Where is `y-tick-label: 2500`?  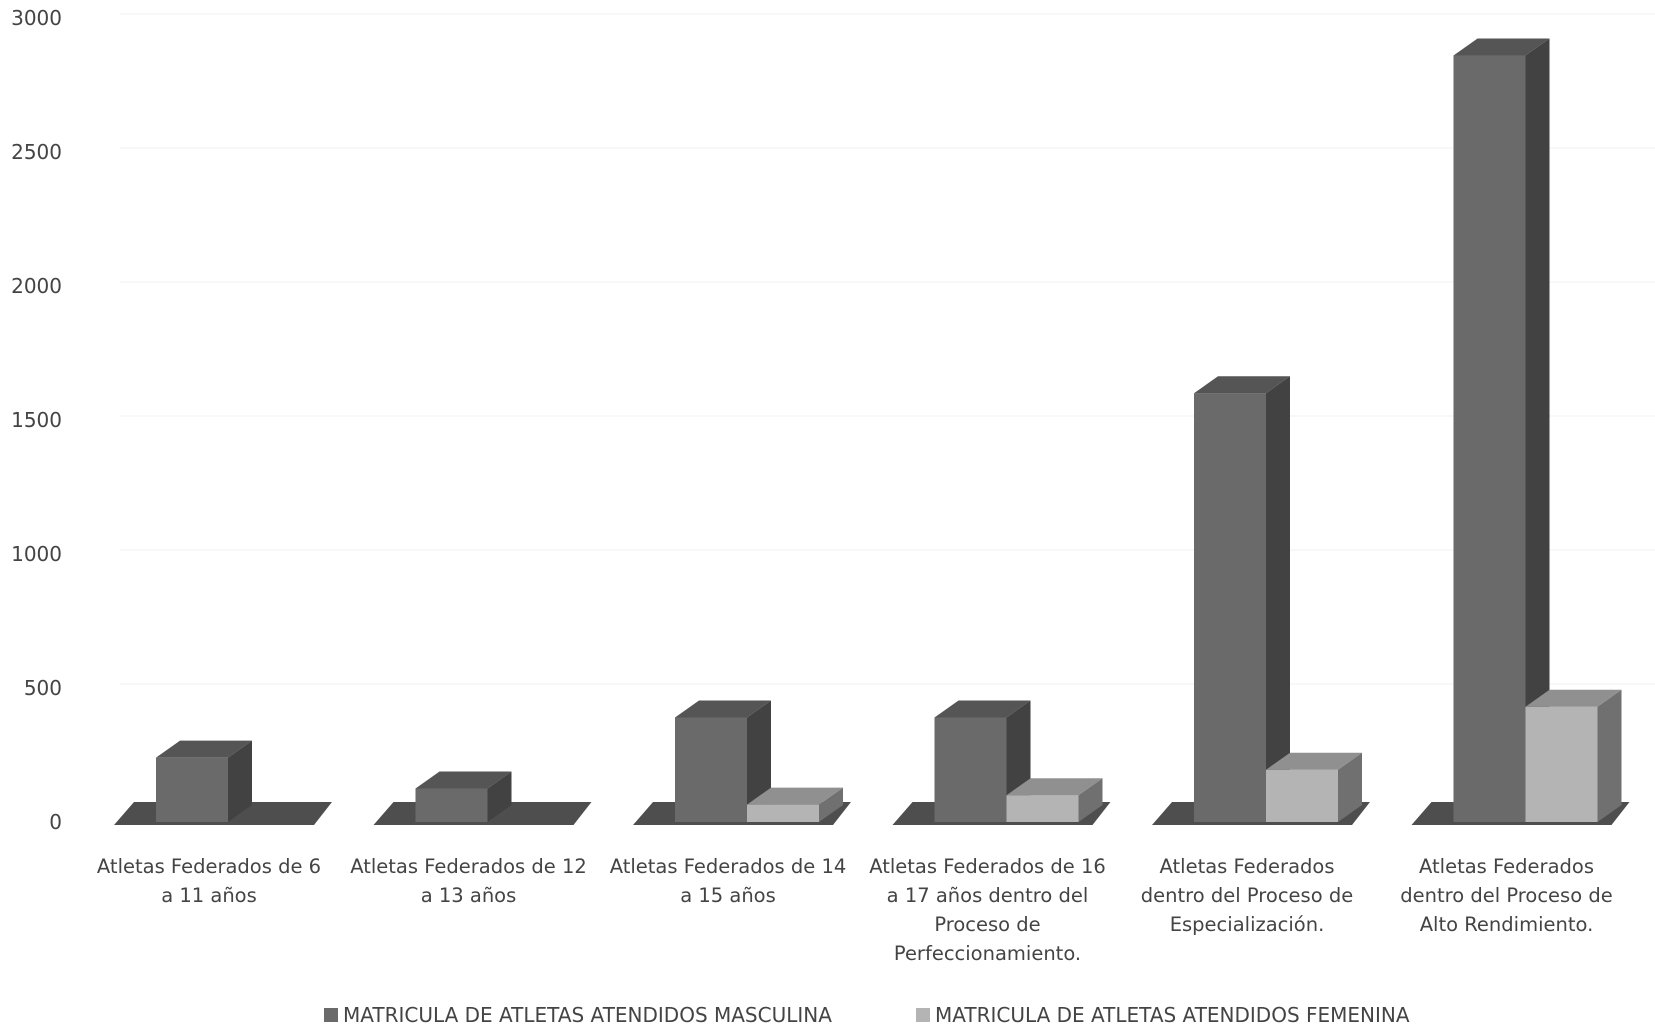
y-tick-label: 2500 is located at coordinates (36, 152).